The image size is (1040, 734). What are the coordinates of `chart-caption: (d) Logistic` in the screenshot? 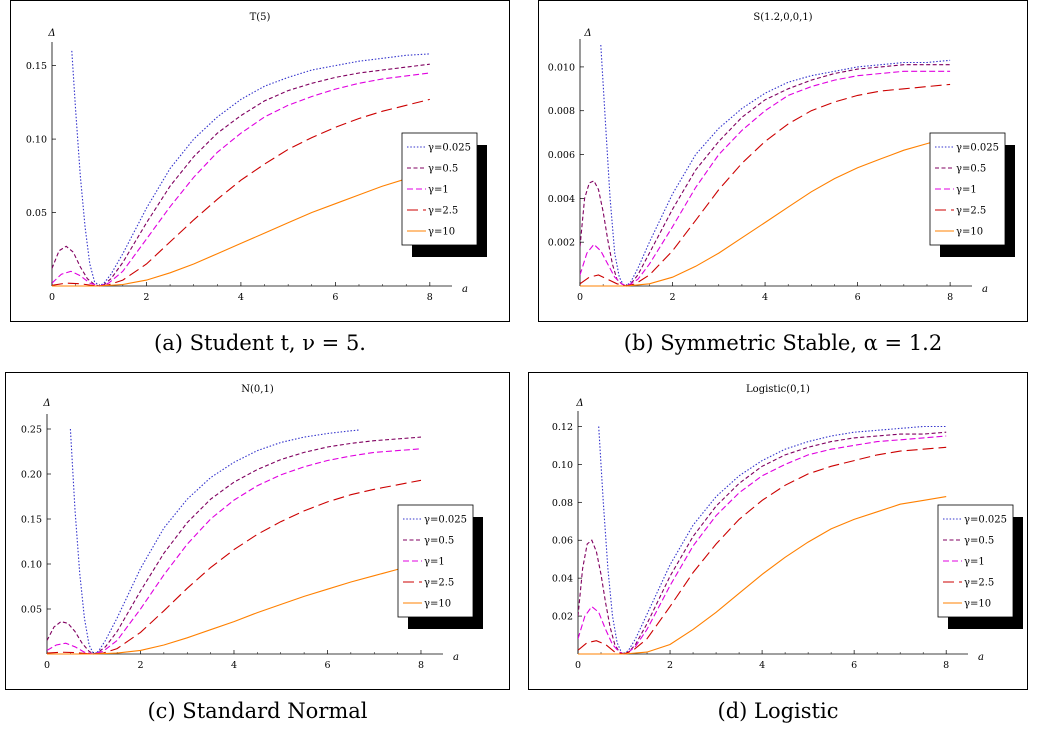 It's located at (778, 711).